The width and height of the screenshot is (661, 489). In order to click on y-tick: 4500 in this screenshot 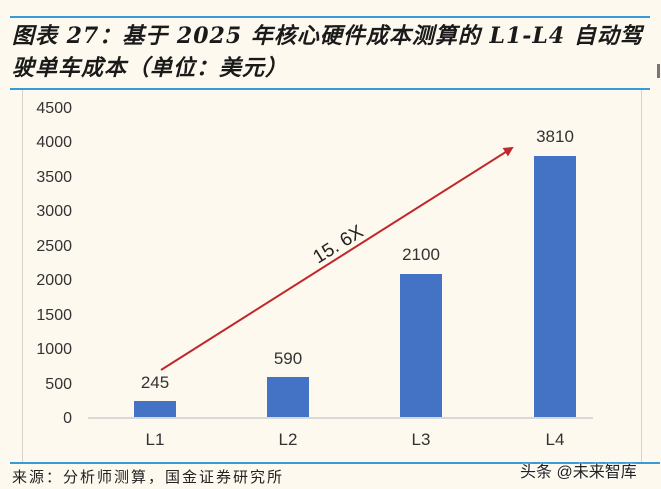, I will do `click(54, 108)`.